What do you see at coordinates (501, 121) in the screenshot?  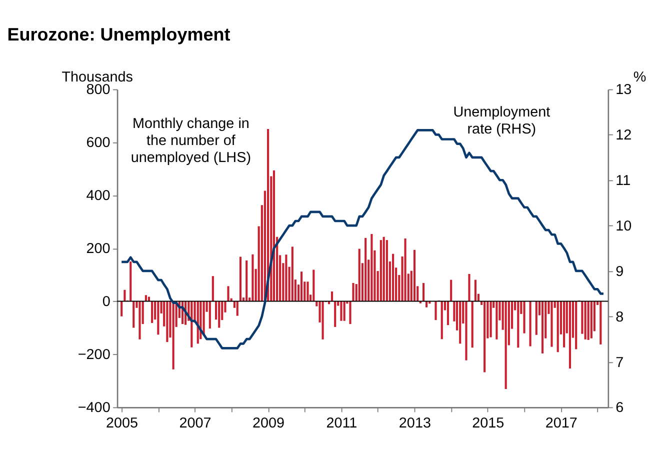 I see `series-label: Unemployment rate (RHS)` at bounding box center [501, 121].